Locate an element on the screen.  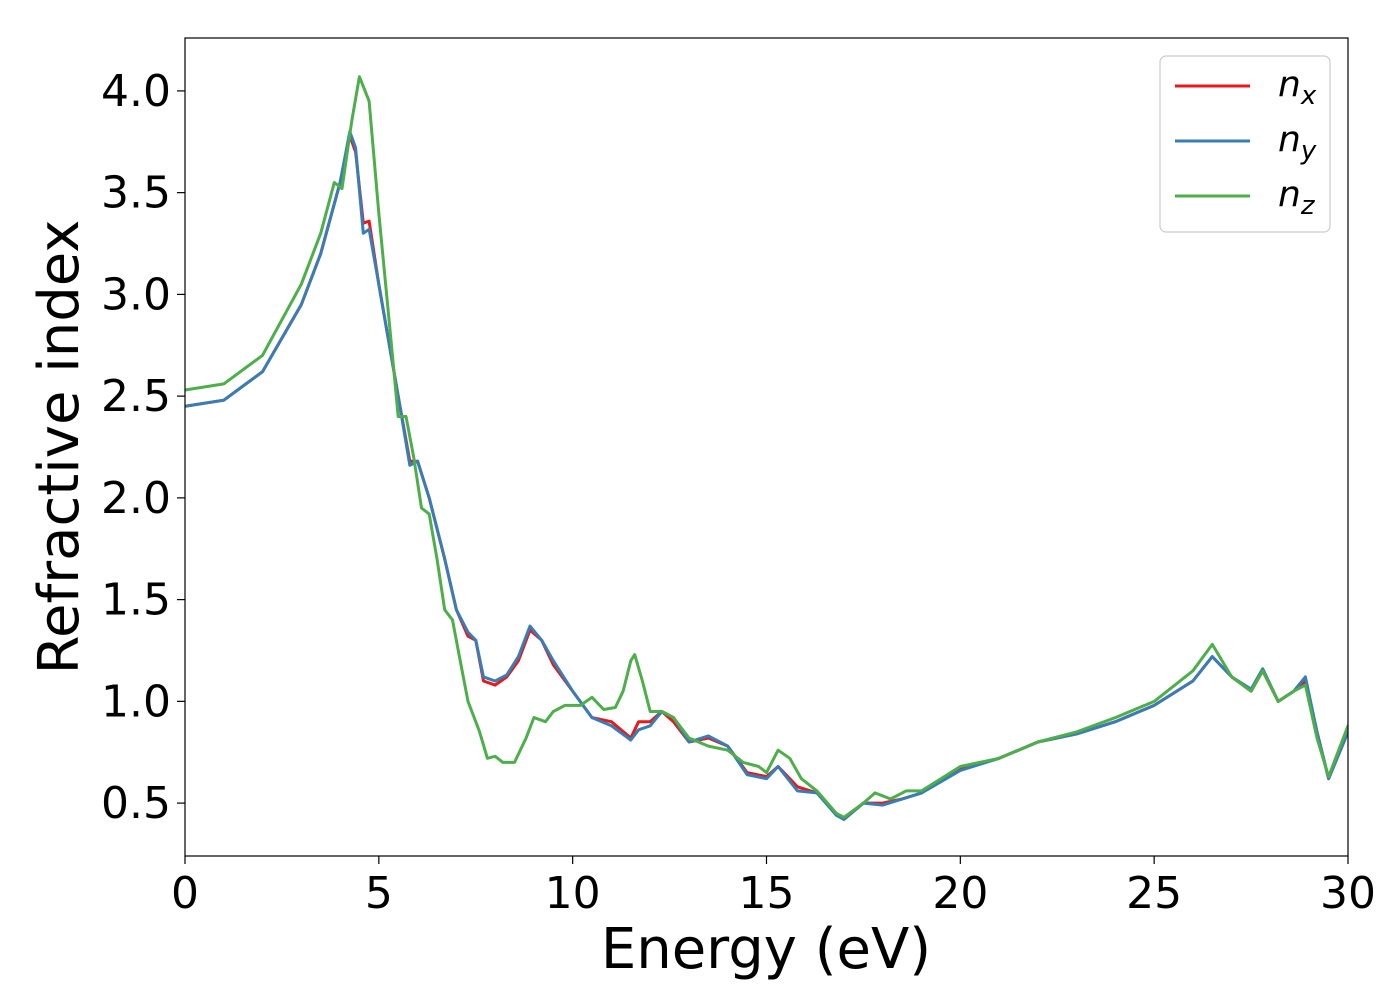
legend: nx ny nz is located at coordinates (1245, 144).